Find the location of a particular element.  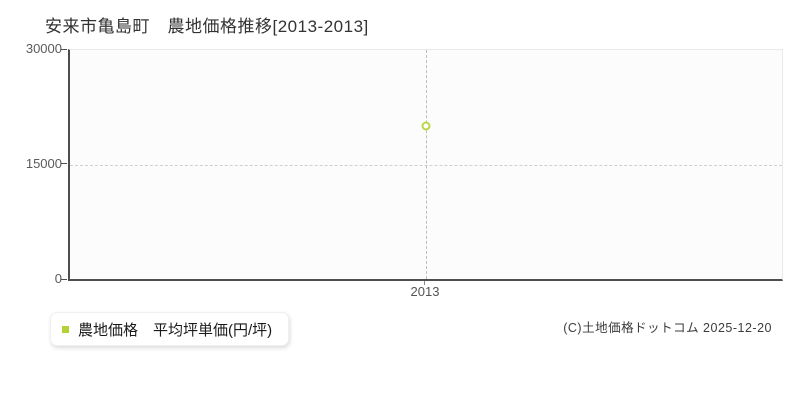

gridline-vertical-2013 is located at coordinates (426, 164).